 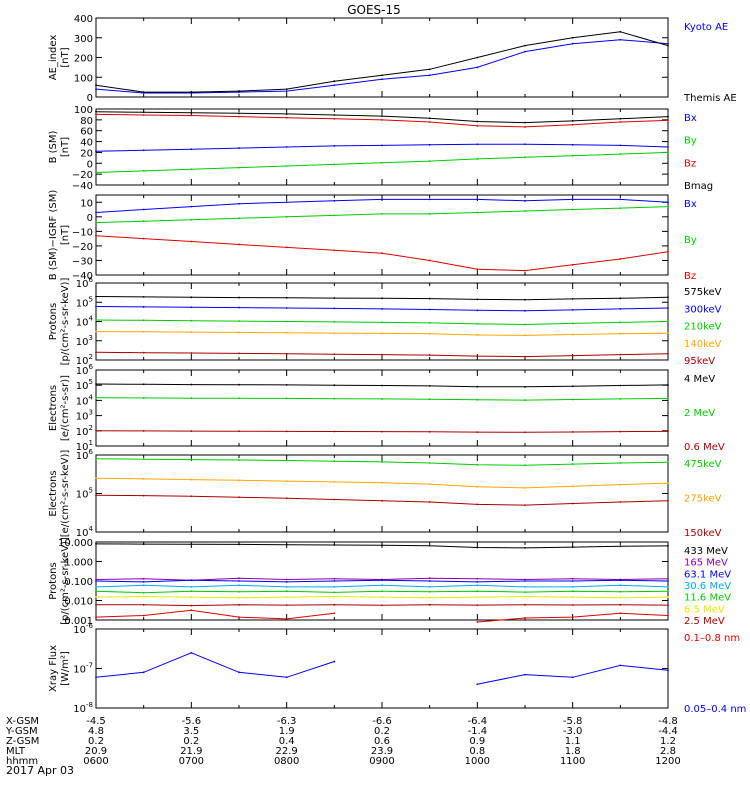 What do you see at coordinates (22, 721) in the screenshot?
I see `ephemeris-label: X-GSM` at bounding box center [22, 721].